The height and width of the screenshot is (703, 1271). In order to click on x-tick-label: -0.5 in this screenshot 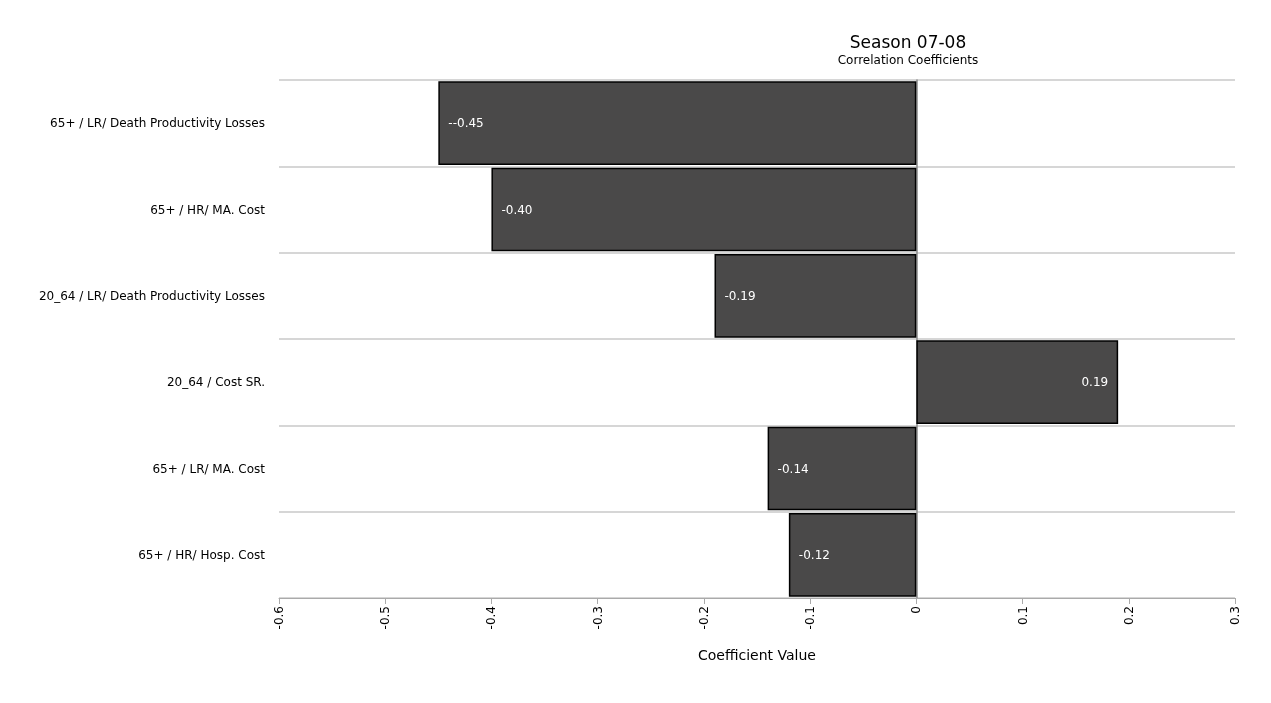, I will do `click(385, 618)`.